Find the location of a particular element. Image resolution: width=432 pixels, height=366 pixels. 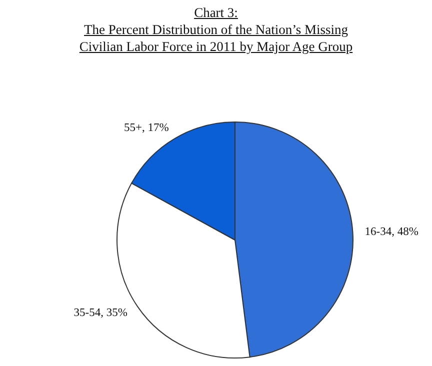

slice-label: 16-34, 48% is located at coordinates (391, 232).